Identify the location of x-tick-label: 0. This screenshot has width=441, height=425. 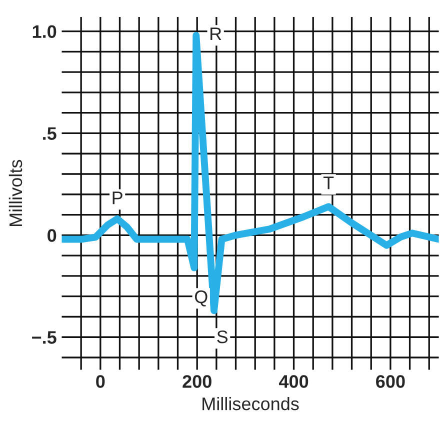
(100, 381).